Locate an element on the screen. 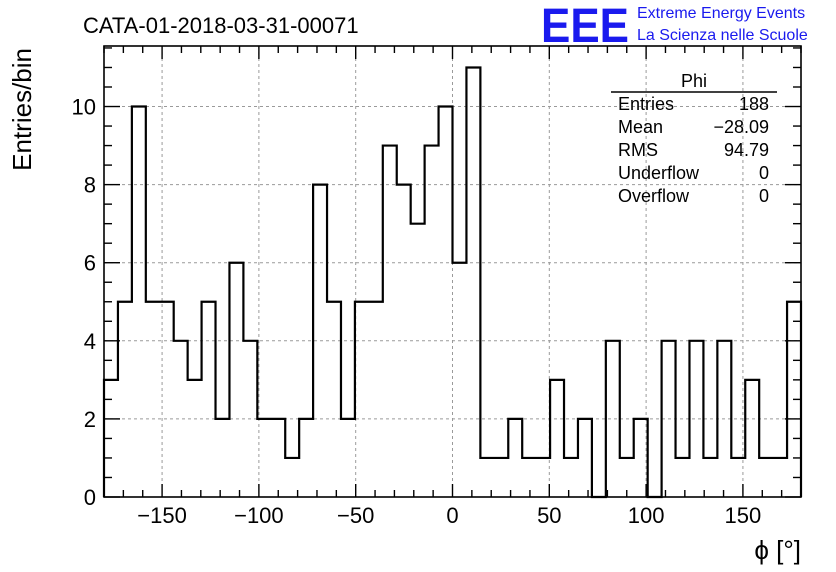 Image resolution: width=836 pixels, height=572 pixels. x-axis-label: ϕ [°] is located at coordinates (777, 550).